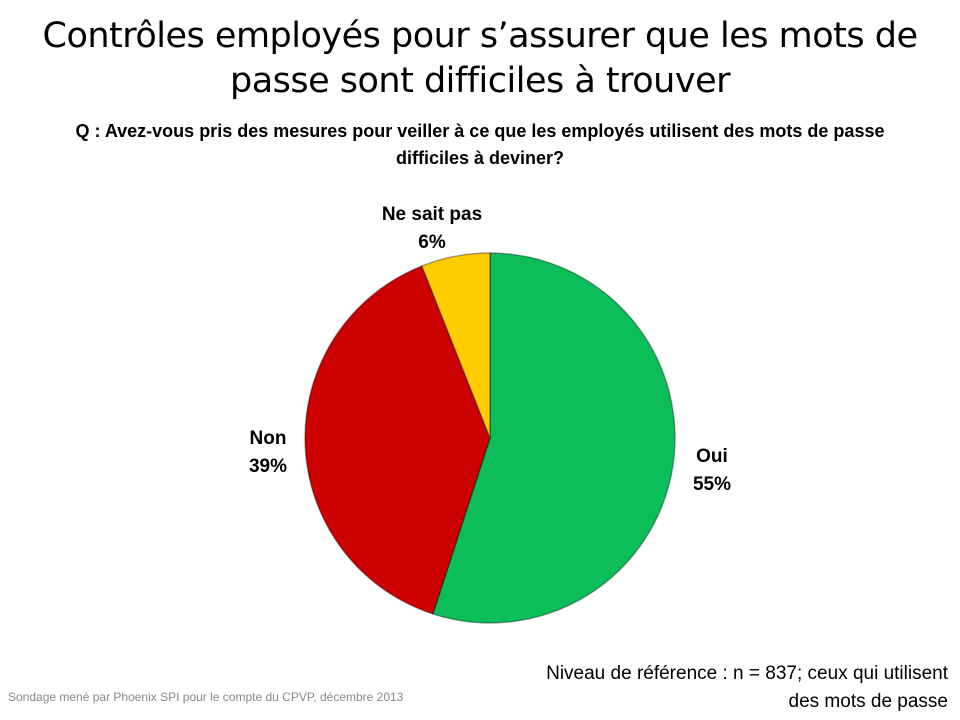 This screenshot has width=960, height=720. What do you see at coordinates (432, 242) in the screenshot?
I see `slice-value-label: 6%` at bounding box center [432, 242].